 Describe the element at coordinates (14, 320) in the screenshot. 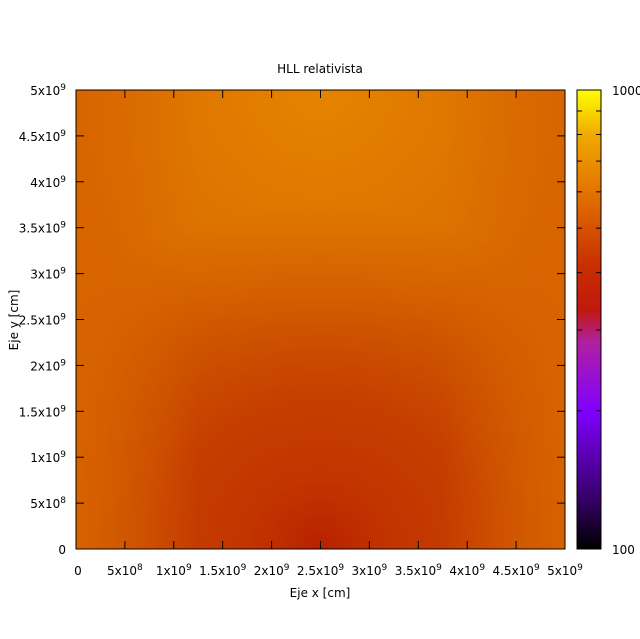

I see `y-axis-title: Eje y [cm]` at that location.